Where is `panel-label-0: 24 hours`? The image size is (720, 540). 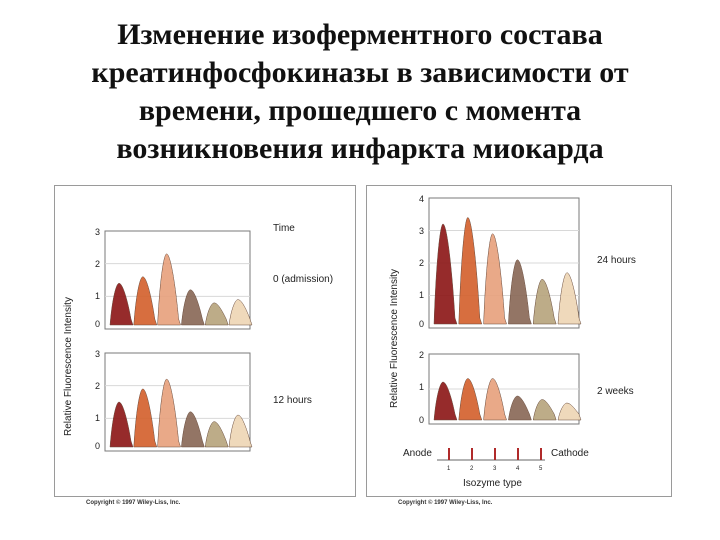
panel-label-0: 24 hours is located at coordinates (616, 260).